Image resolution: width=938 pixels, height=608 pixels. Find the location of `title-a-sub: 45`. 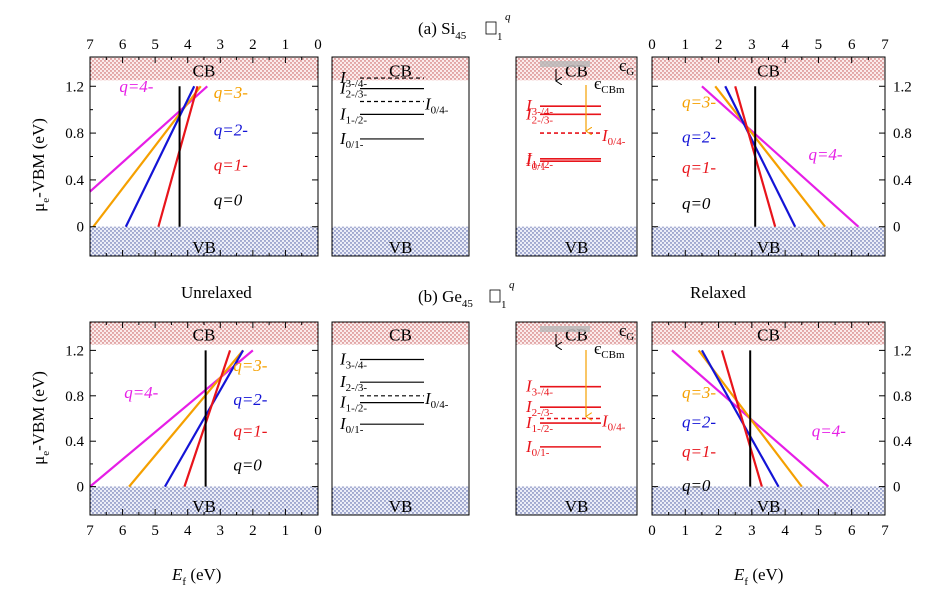

title-a-sub: 45 is located at coordinates (461, 36).